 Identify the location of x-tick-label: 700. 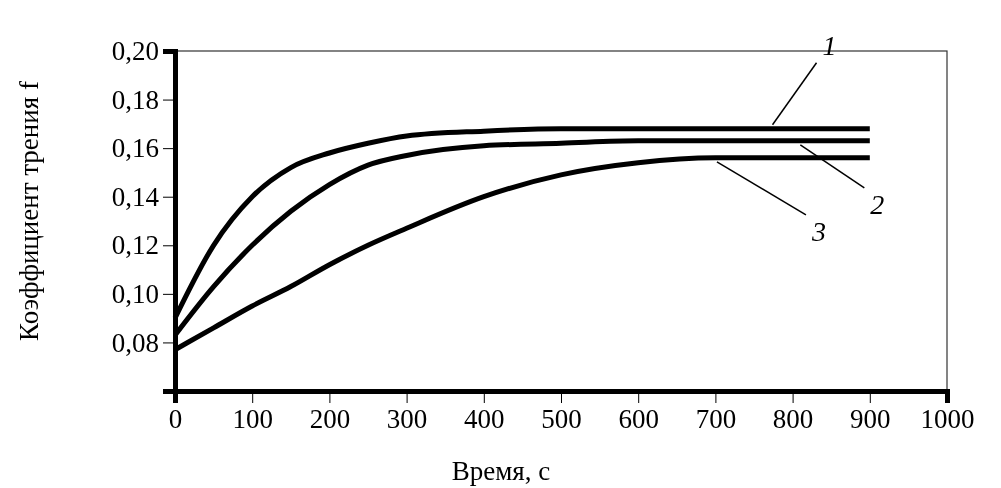
(716, 419).